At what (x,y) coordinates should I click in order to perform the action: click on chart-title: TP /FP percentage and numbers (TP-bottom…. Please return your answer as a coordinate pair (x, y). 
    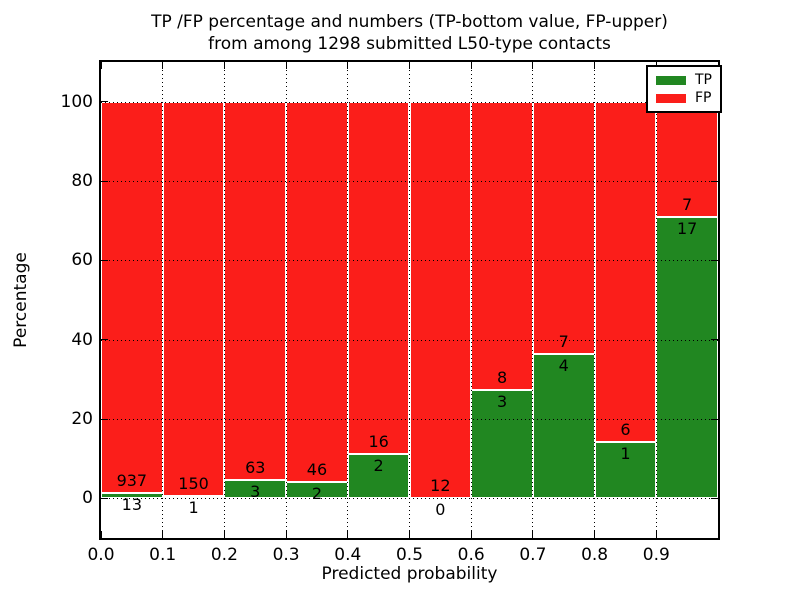
    Looking at the image, I should click on (409, 33).